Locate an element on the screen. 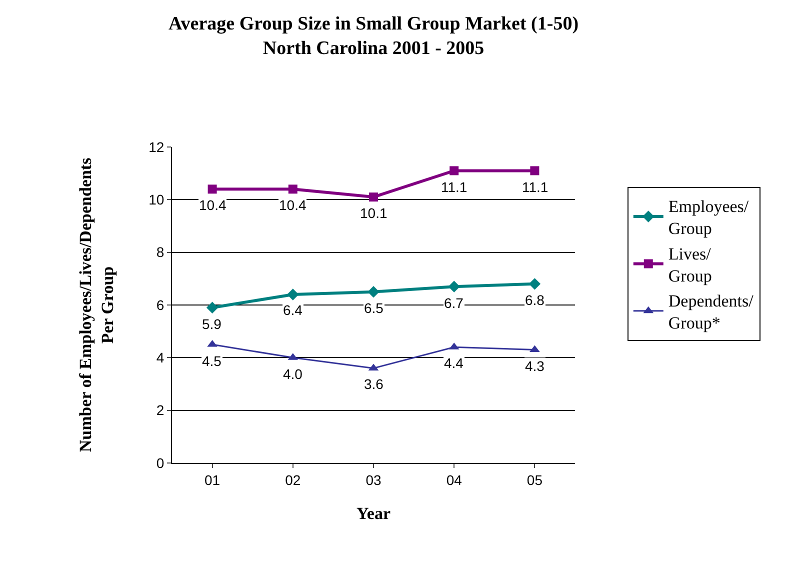 This screenshot has width=803, height=587. x-axis-title: Year is located at coordinates (373, 514).